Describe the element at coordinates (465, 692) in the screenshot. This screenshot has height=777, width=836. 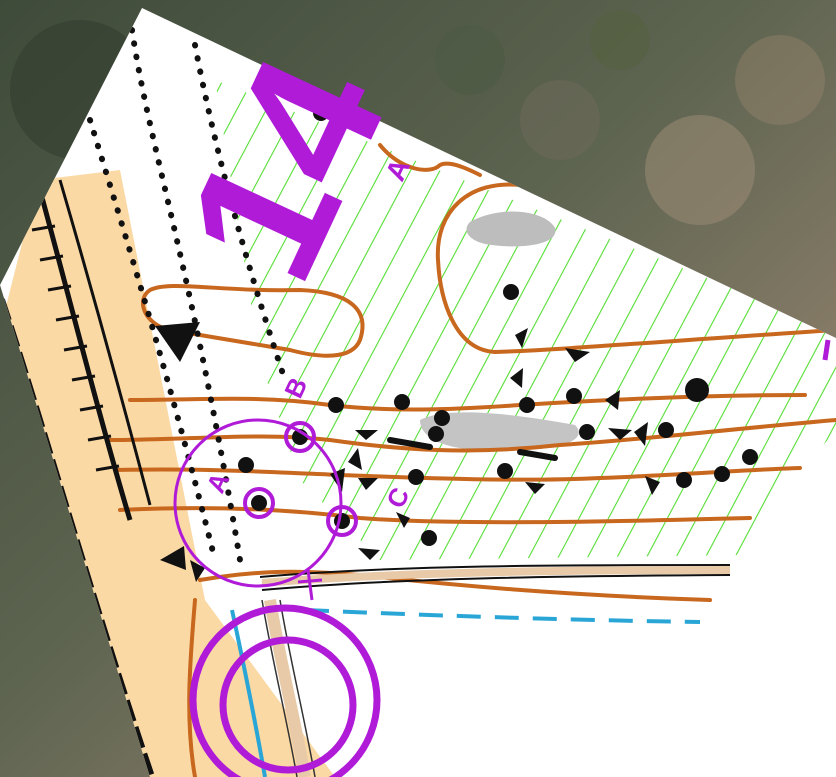
I see `water-lines` at that location.